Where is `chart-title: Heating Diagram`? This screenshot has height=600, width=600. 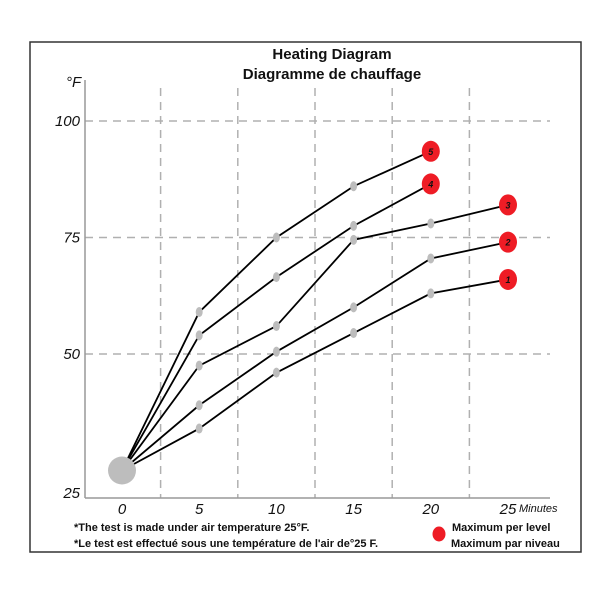
chart-title: Heating Diagram is located at coordinates (331, 54).